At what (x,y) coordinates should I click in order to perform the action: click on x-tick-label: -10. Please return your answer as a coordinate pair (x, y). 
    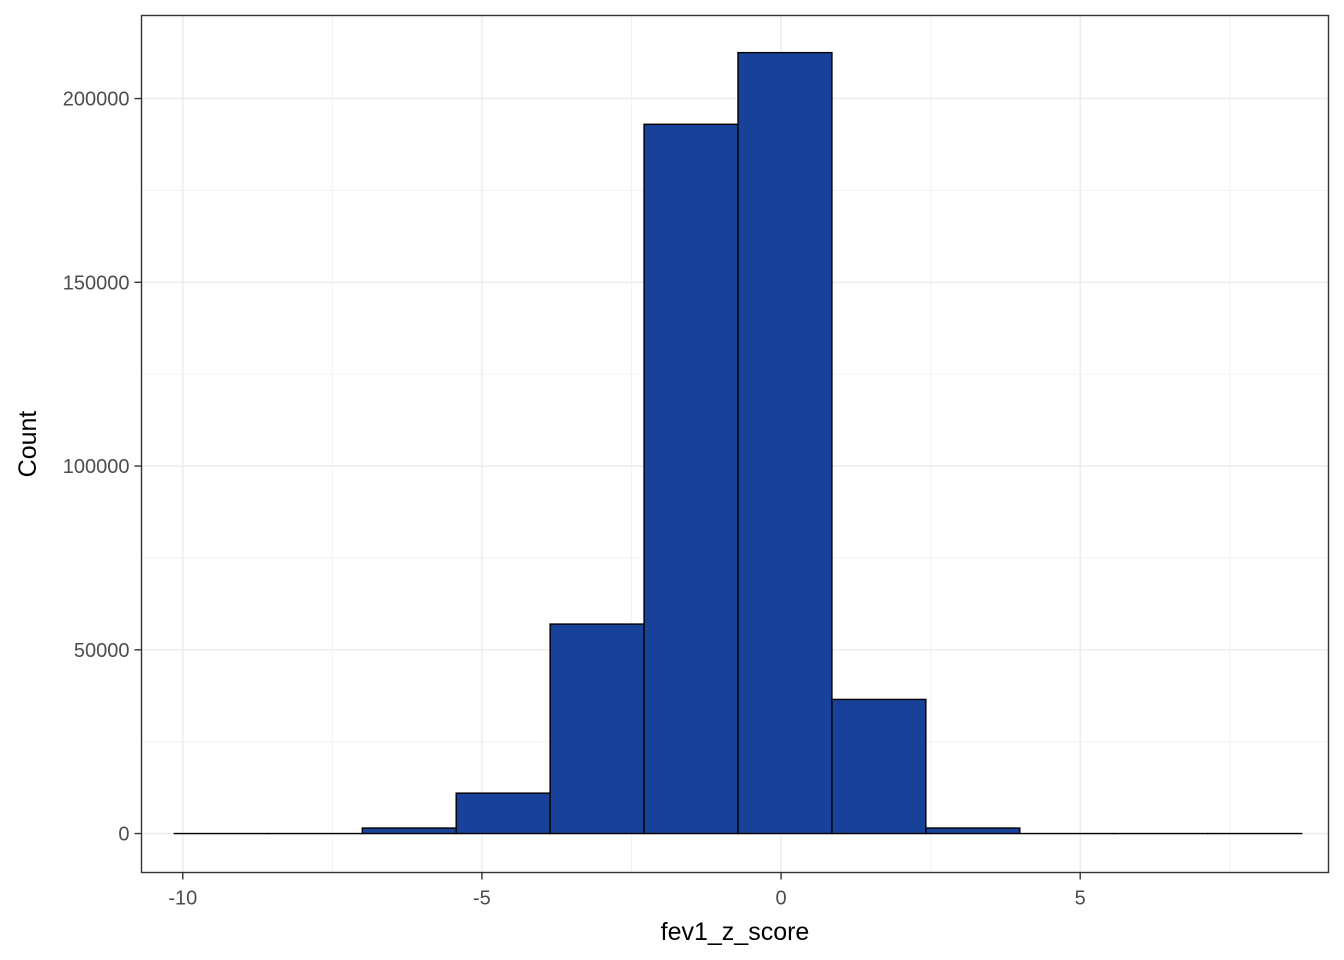
    Looking at the image, I should click on (182, 899).